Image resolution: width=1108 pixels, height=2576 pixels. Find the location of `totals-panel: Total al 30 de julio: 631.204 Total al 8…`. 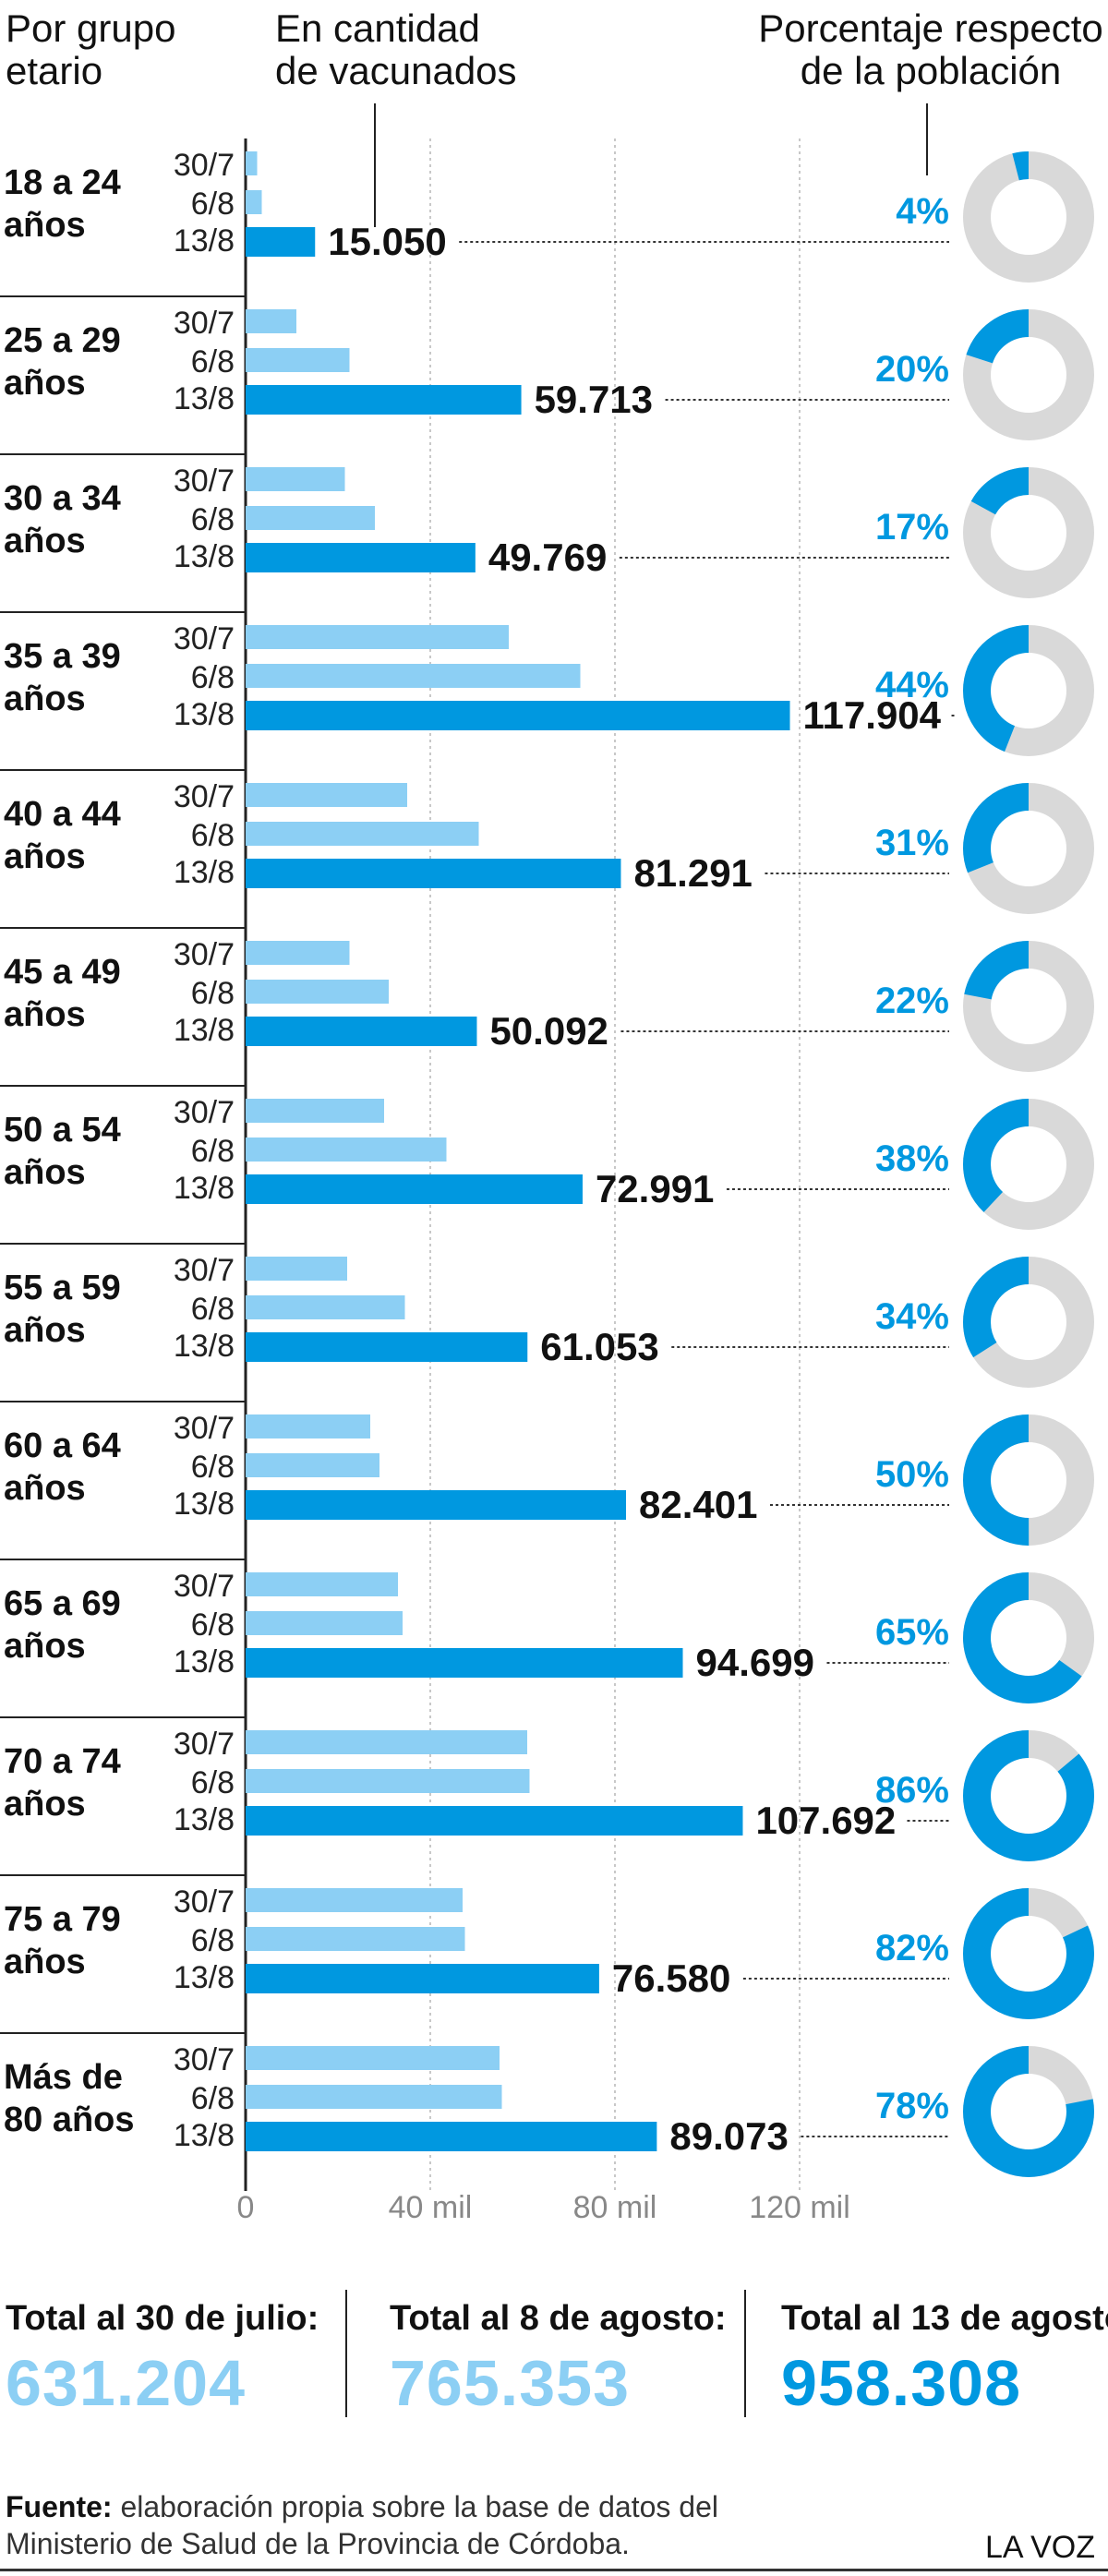

totals-panel: Total al 30 de julio: 631.204 Total al 8… is located at coordinates (554, 2364).